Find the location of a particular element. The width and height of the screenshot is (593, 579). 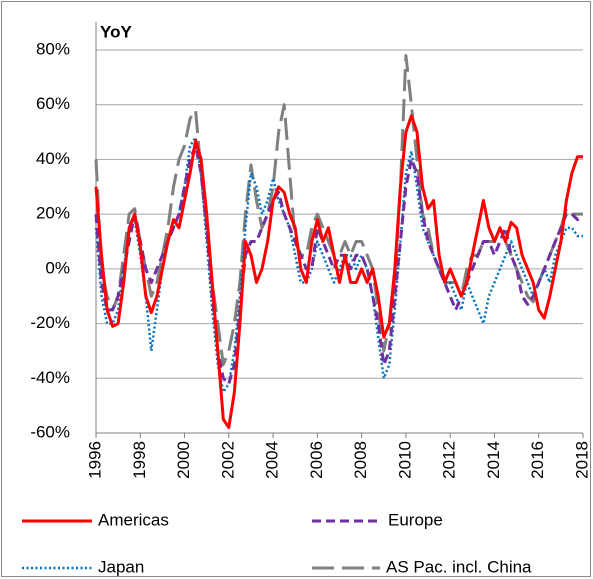

x-tick-label: 2012 is located at coordinates (449, 460).